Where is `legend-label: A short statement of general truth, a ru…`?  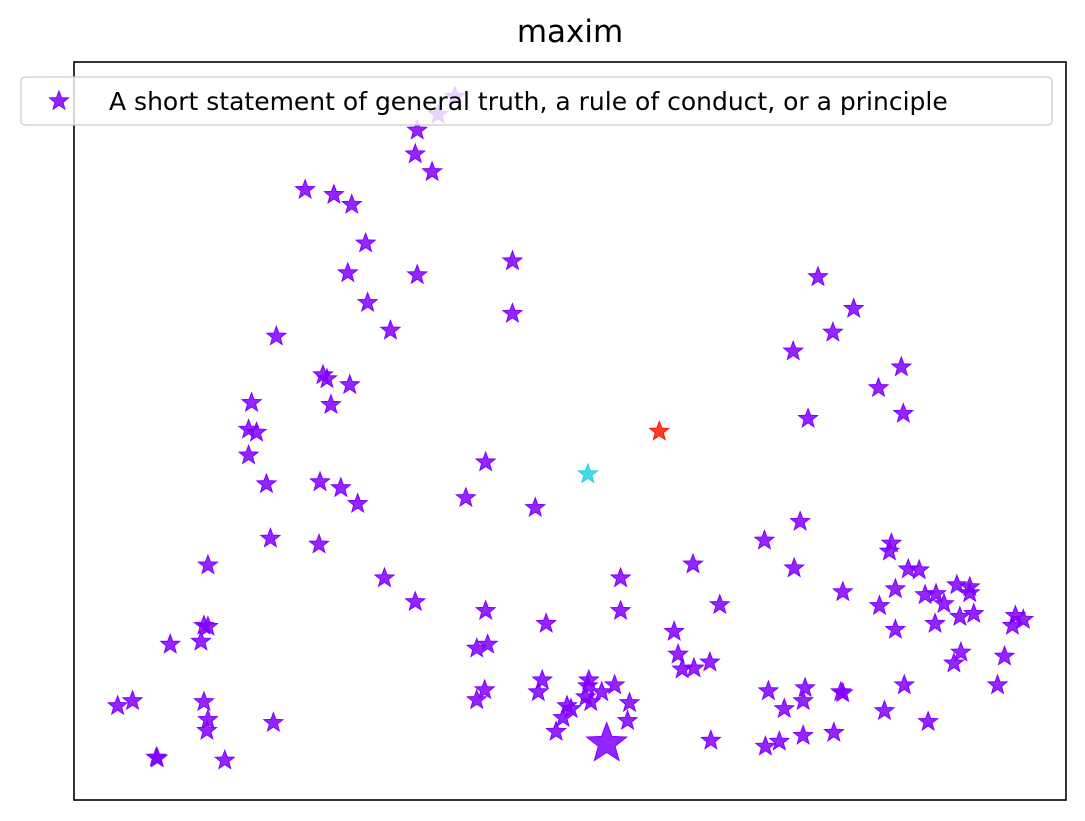 legend-label: A short statement of general truth, a ru… is located at coordinates (528, 101).